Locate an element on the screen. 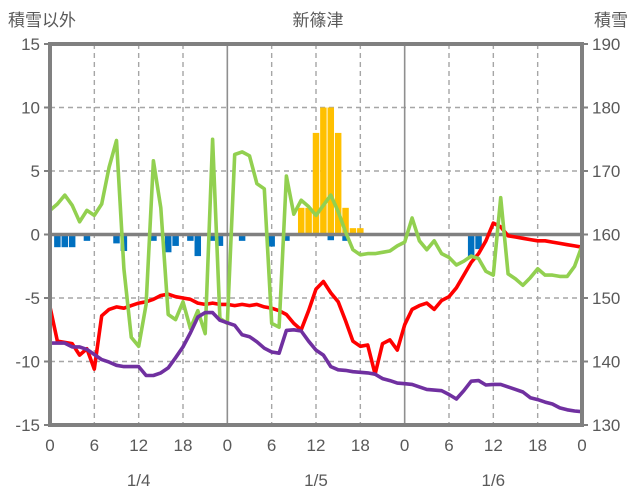  day-label: 1/6 is located at coordinates (494, 480).